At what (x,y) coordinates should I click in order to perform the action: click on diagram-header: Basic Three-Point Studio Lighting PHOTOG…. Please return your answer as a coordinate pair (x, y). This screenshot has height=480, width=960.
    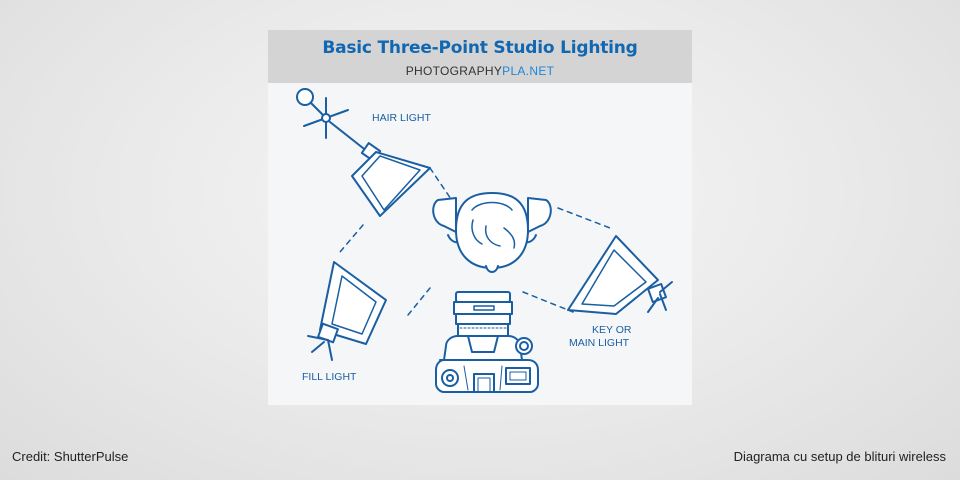
    Looking at the image, I should click on (480, 56).